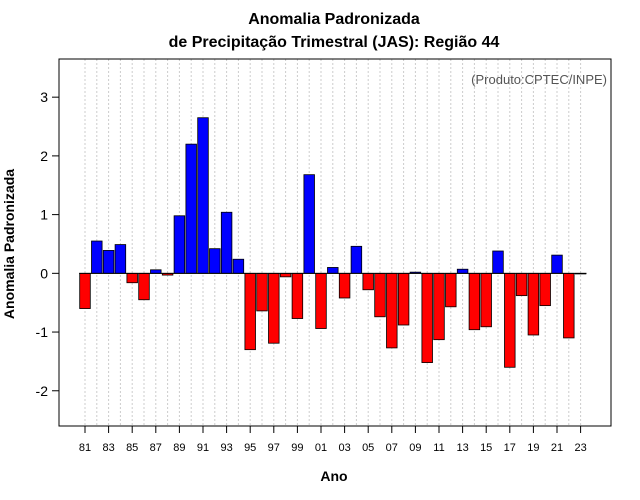  I want to click on bar-2006, so click(380, 295).